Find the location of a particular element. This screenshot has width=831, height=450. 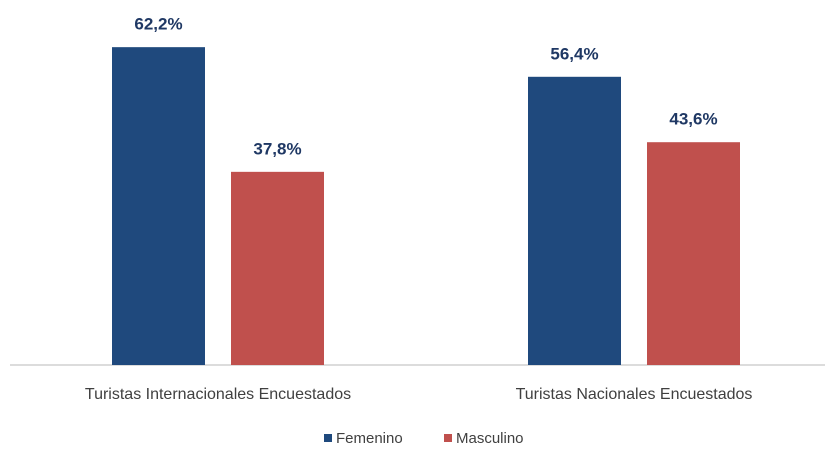

data-label: 62,2% is located at coordinates (158, 24).